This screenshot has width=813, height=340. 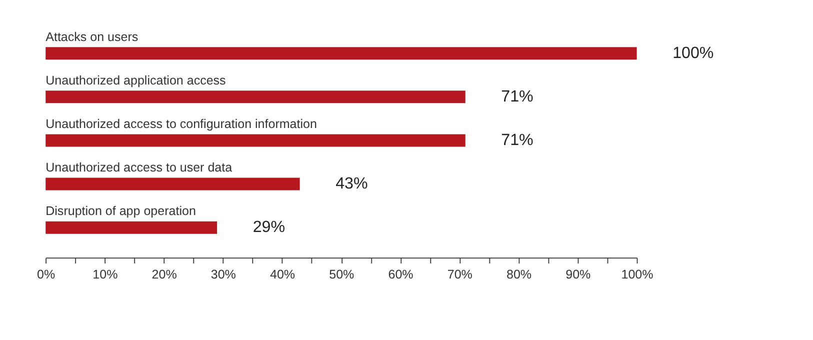 I want to click on x-tick-label: 40%, so click(x=283, y=275).